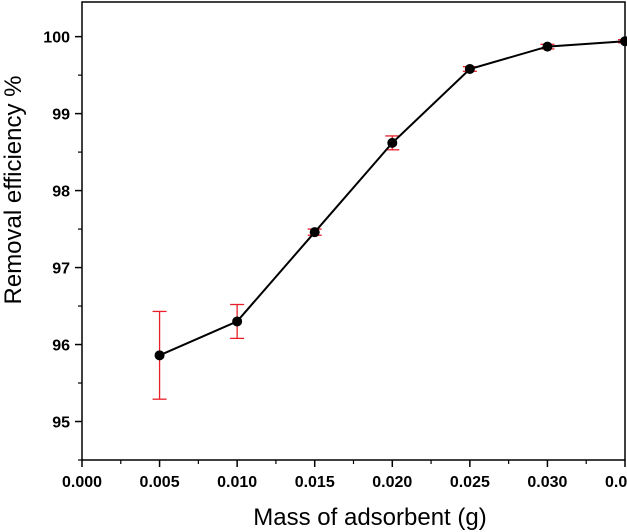 Image resolution: width=627 pixels, height=532 pixels. Describe the element at coordinates (61, 115) in the screenshot. I see `y-tick-label: 99` at that location.